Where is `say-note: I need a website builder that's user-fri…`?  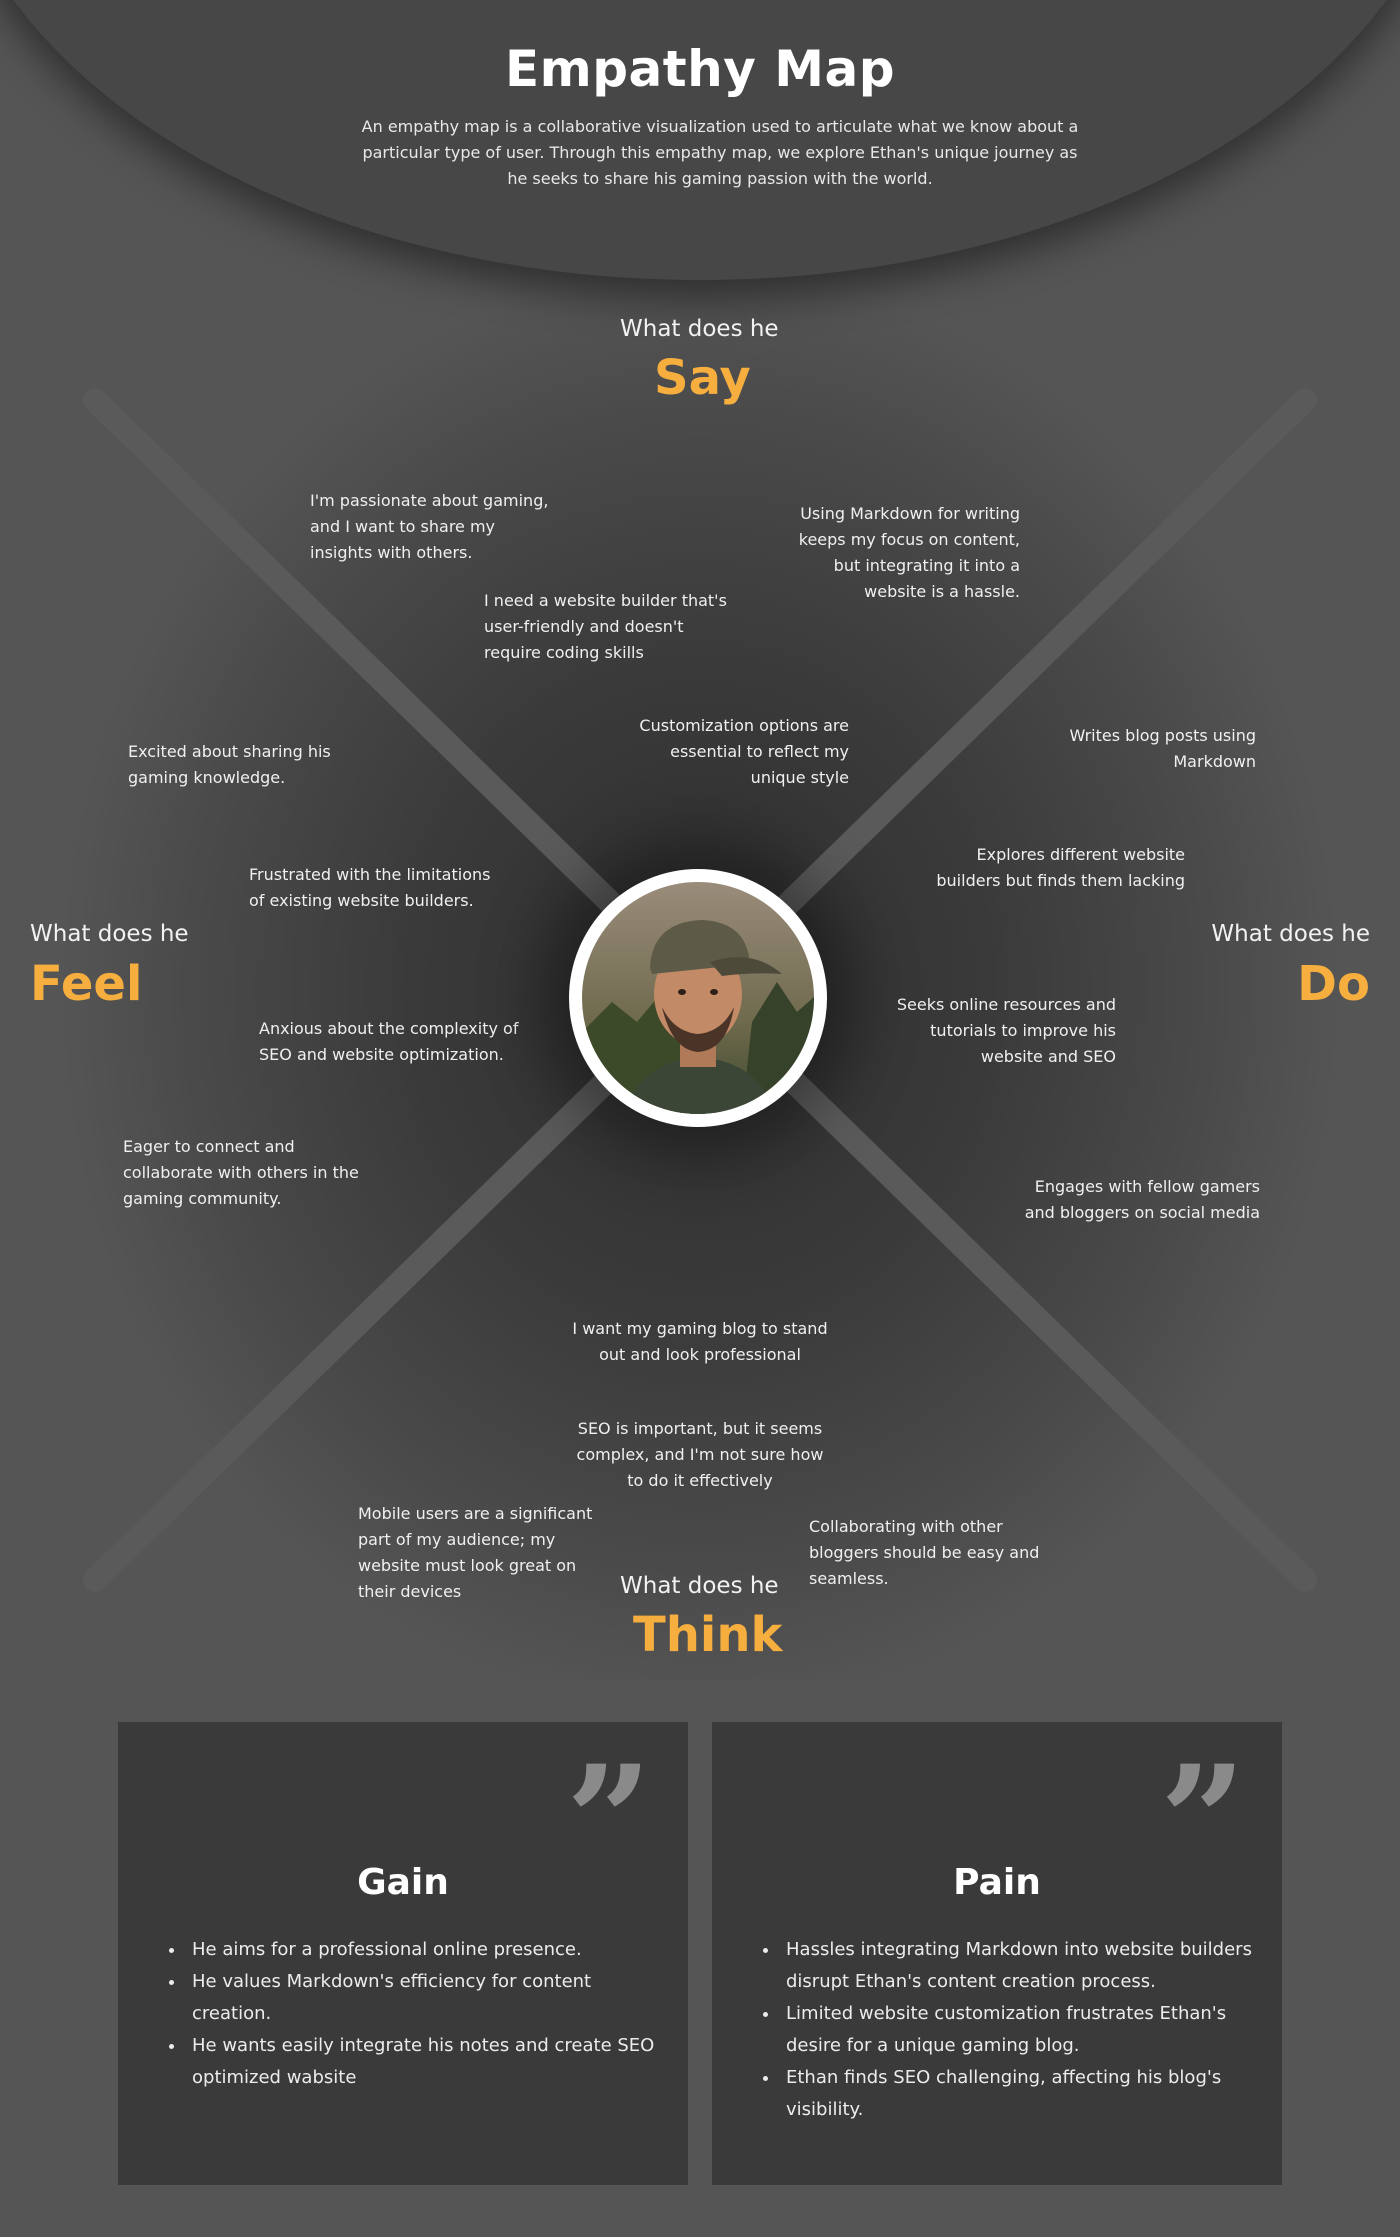
say-note: I need a website builder that's user-fri… is located at coordinates (605, 626).